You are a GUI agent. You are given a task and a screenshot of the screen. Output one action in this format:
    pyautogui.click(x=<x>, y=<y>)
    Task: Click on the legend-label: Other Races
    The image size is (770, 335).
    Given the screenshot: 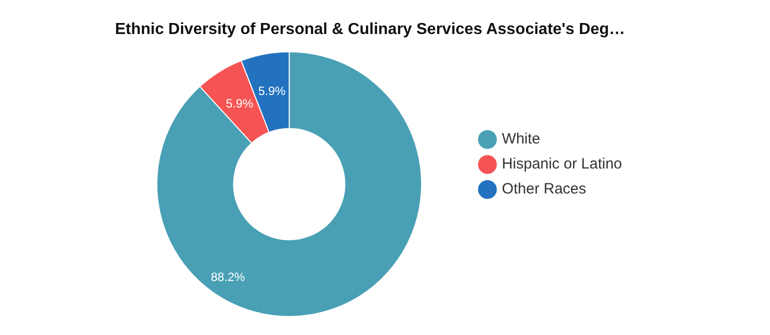 What is the action you would take?
    pyautogui.click(x=544, y=189)
    